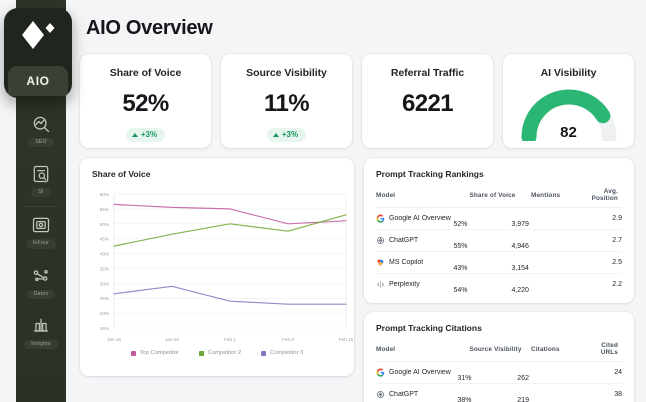 The height and width of the screenshot is (402, 646). I want to click on avg-position-value: 2.9, so click(606, 218).